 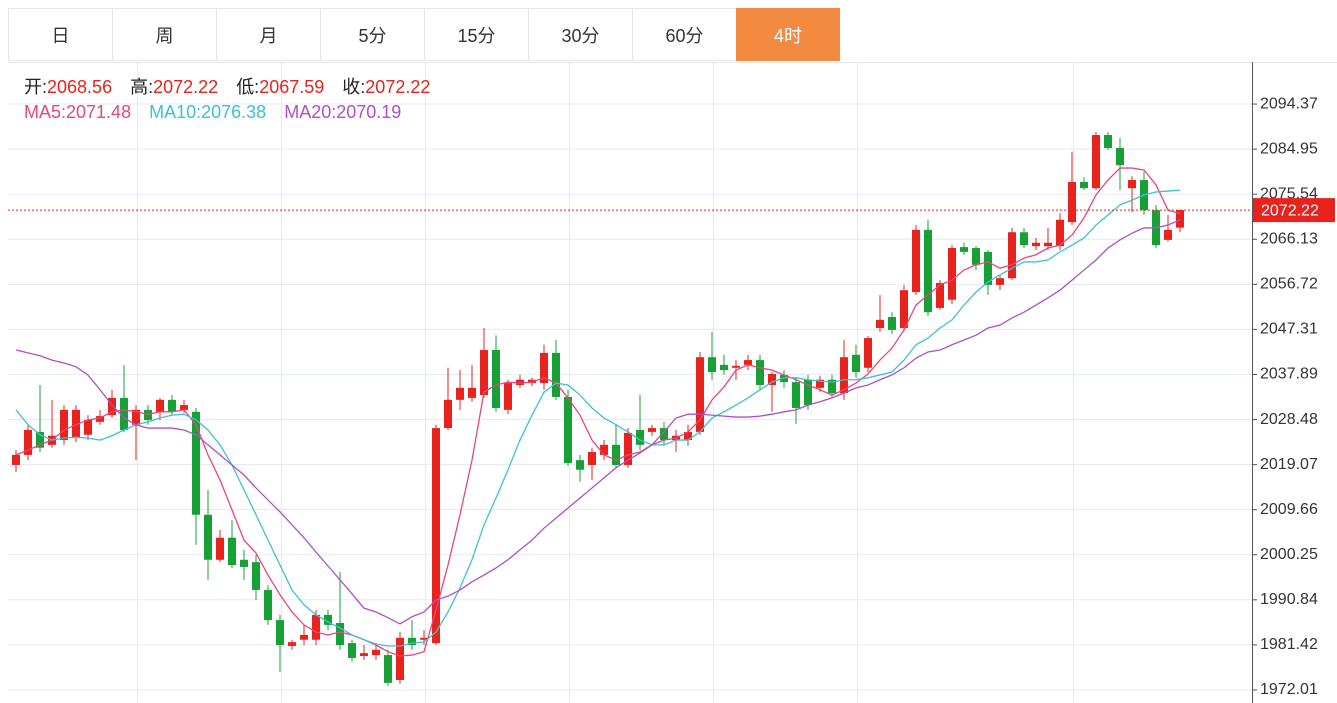 I want to click on period-tab: 30分, so click(x=580, y=34).